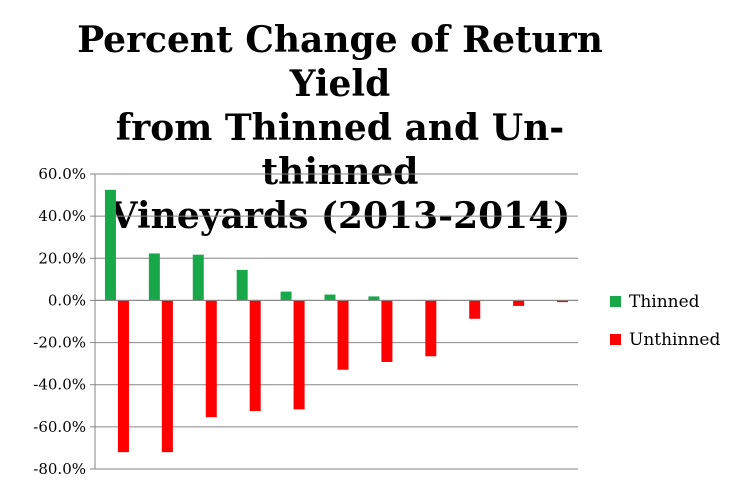 The width and height of the screenshot is (753, 493). What do you see at coordinates (59, 427) in the screenshot?
I see `y-tick-label: -60.0%` at bounding box center [59, 427].